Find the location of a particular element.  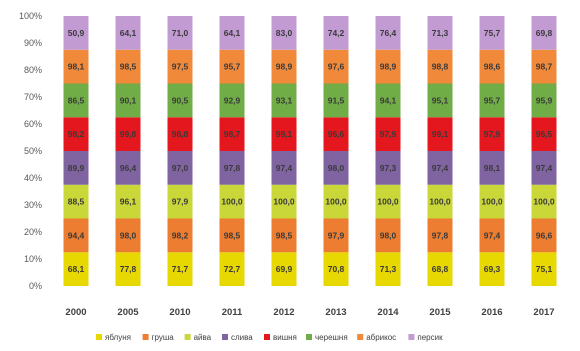

data-label: 99,8 is located at coordinates (128, 134).